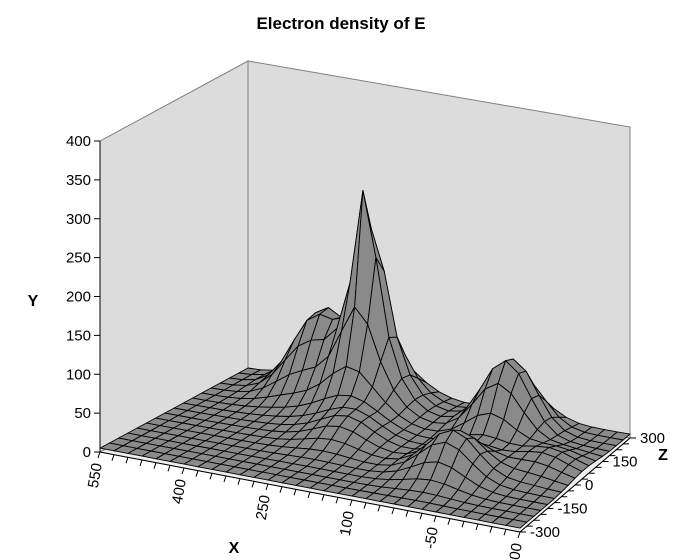 The width and height of the screenshot is (682, 560). Describe the element at coordinates (33, 301) in the screenshot. I see `y-axis-title: Y` at that location.